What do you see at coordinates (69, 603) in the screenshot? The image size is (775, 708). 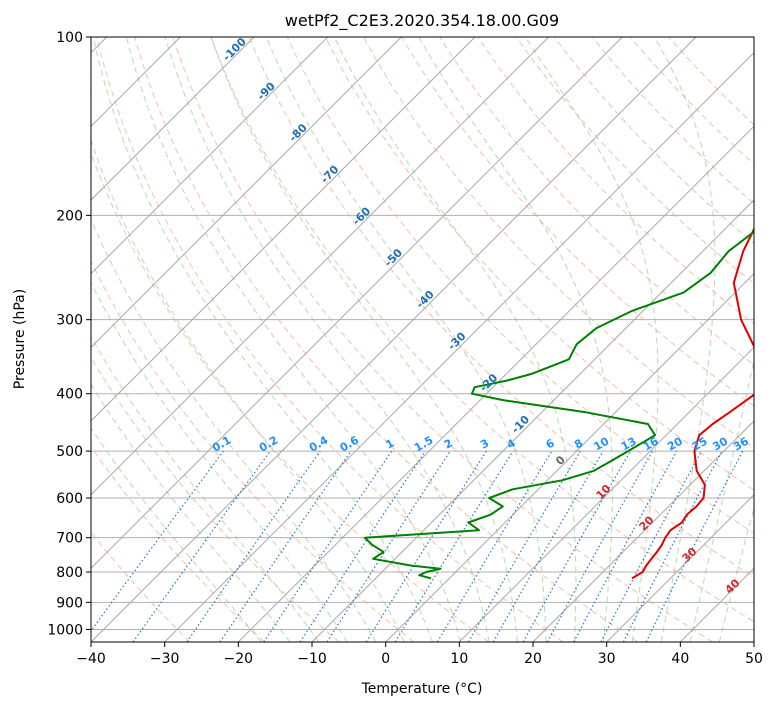 I see `y-tick-label: 900` at bounding box center [69, 603].